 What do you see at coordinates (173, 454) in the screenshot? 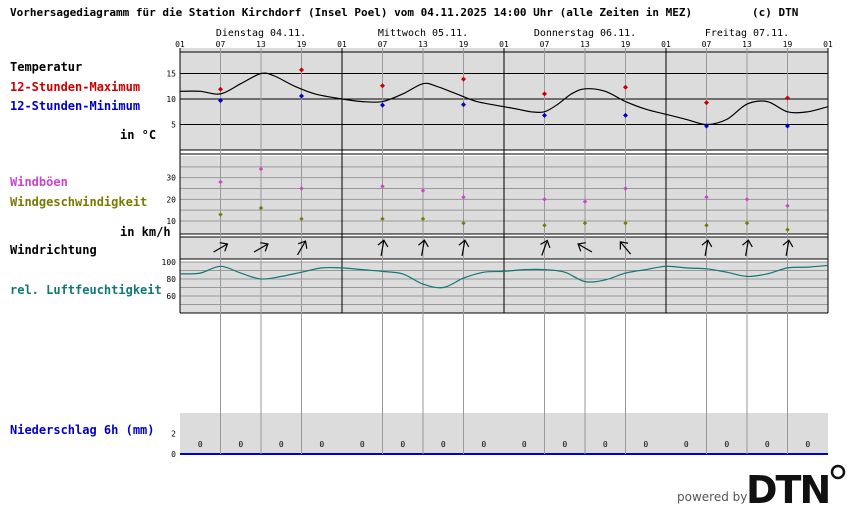
I see `precip-tick-label: 0` at bounding box center [173, 454].